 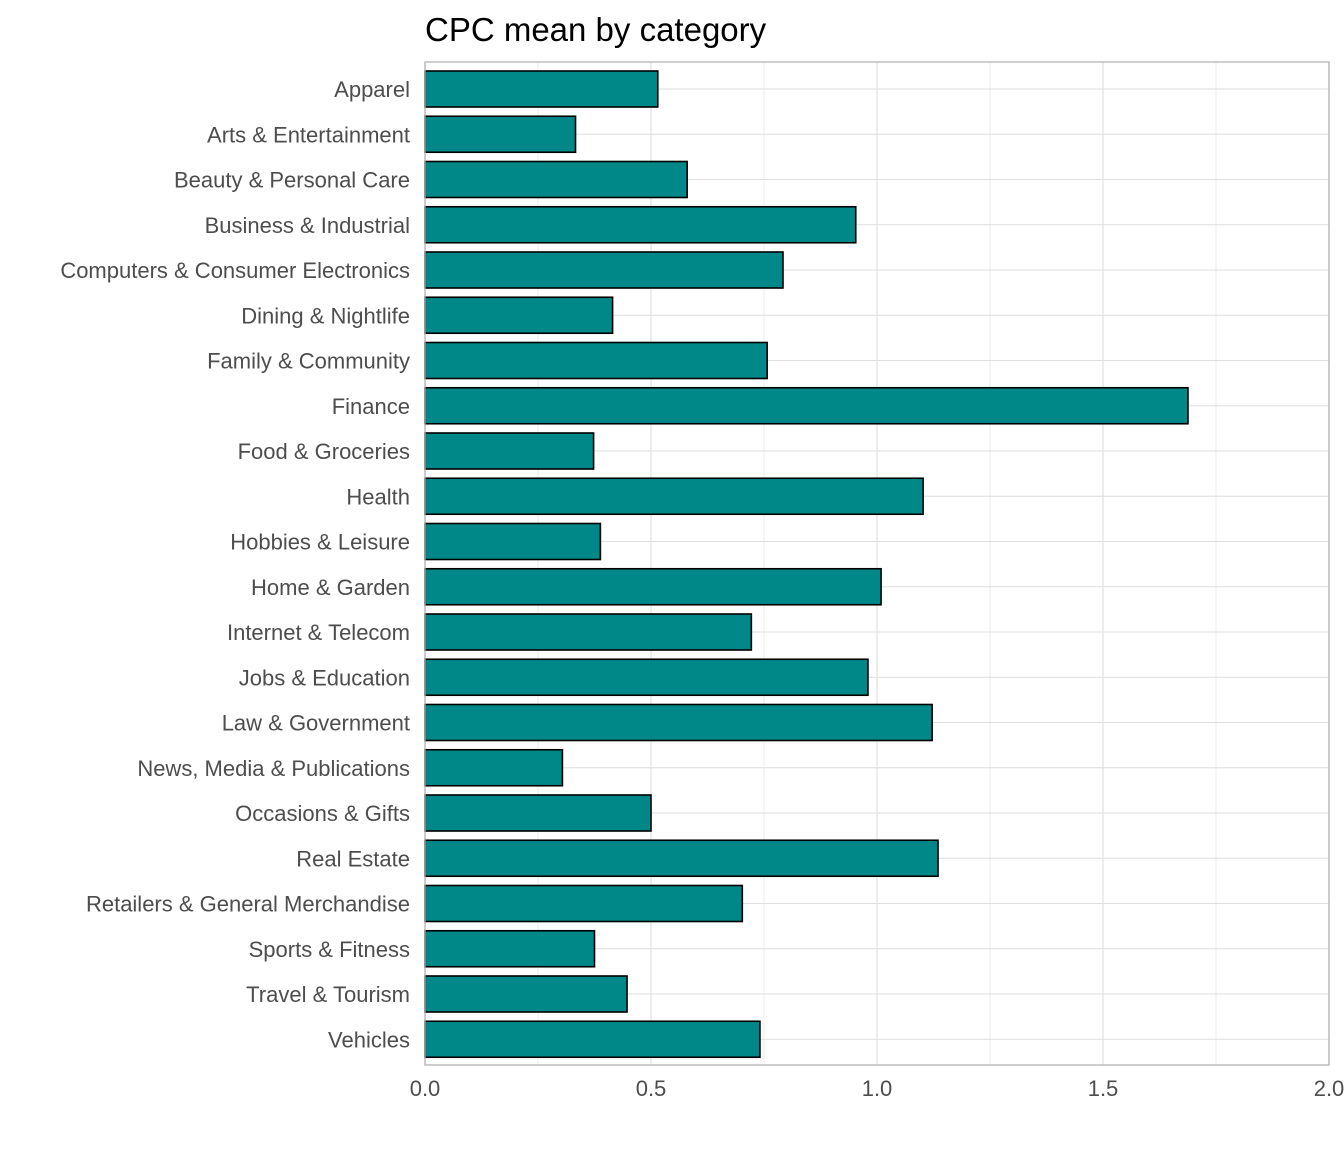 I want to click on category-label: Real Estate, so click(x=353, y=858).